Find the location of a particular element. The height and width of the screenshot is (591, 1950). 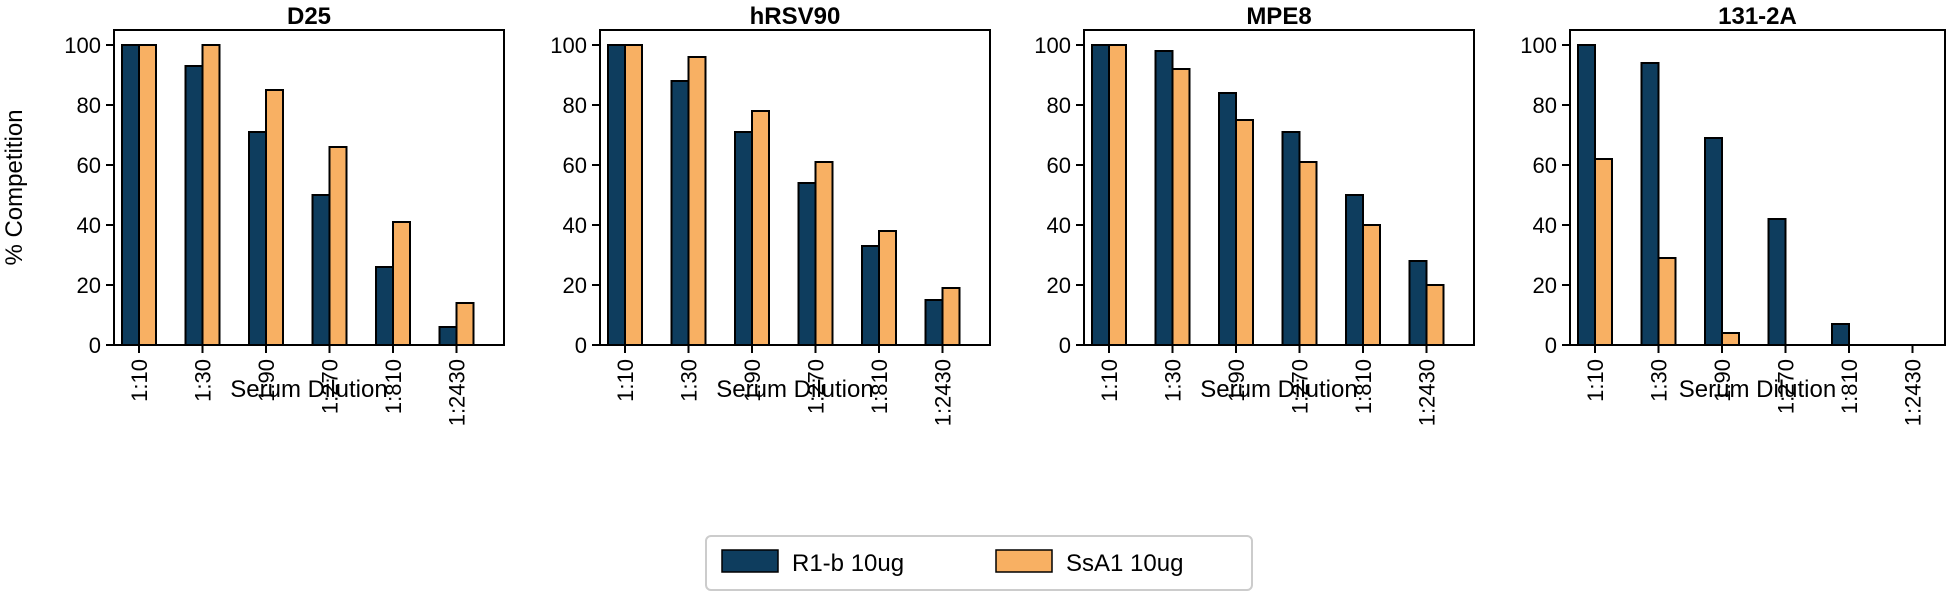

chart-title: 131-2A is located at coordinates (1757, 16).